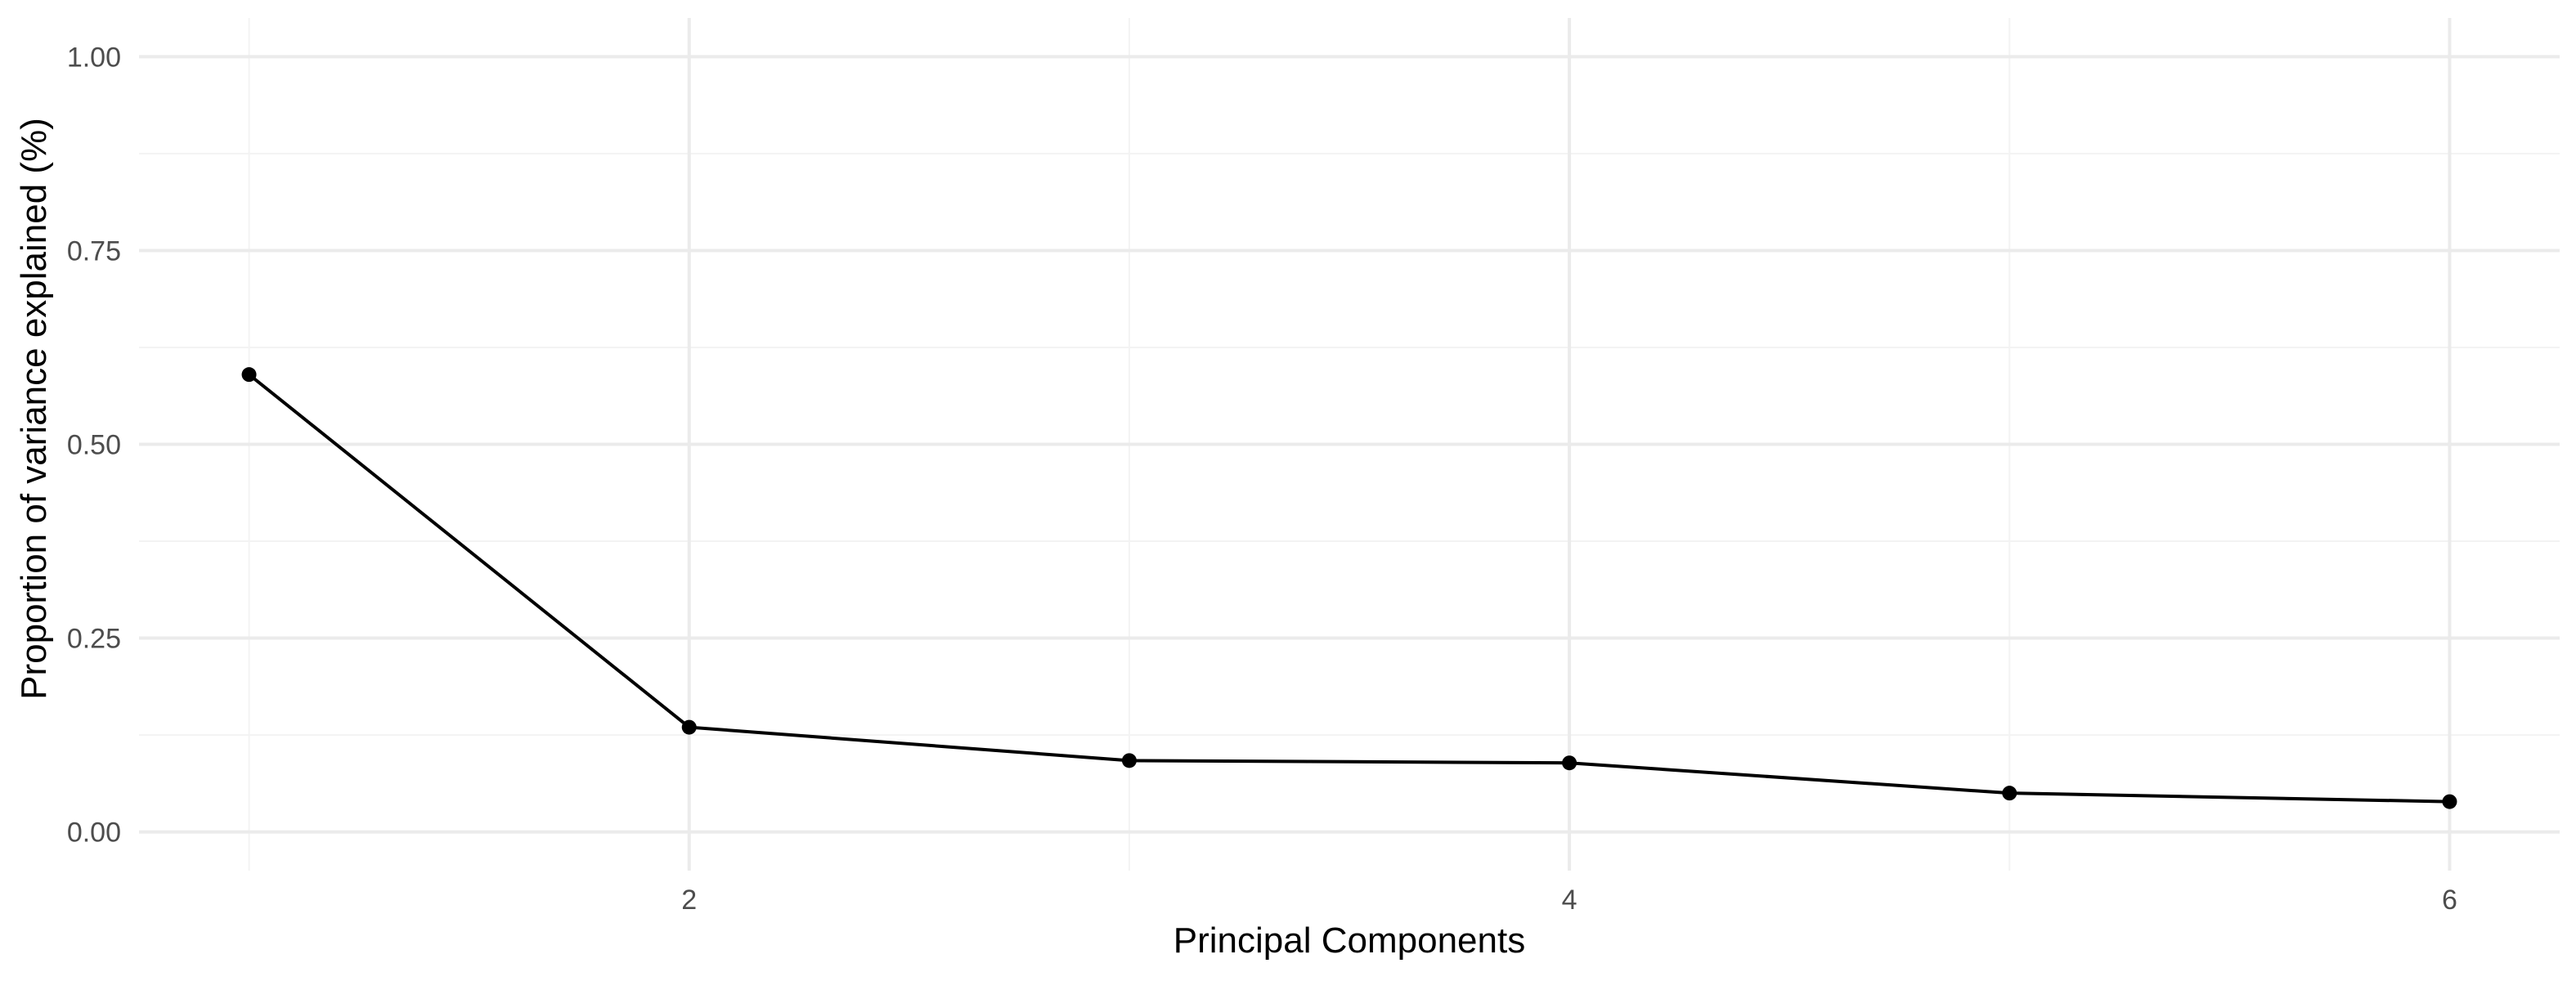  Describe the element at coordinates (94, 639) in the screenshot. I see `y-tick-label: 0.25` at that location.